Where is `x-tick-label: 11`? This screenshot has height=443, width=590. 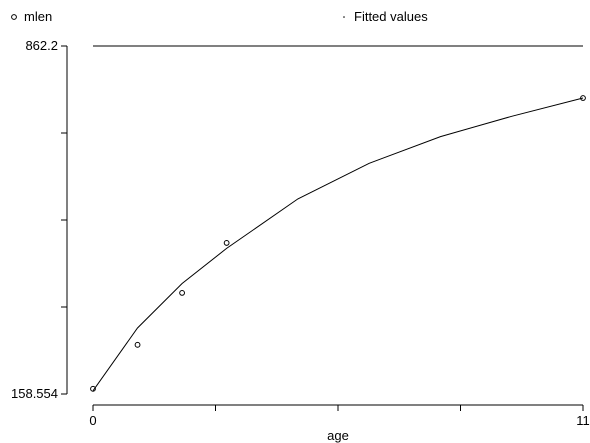 x-tick-label: 11 is located at coordinates (583, 420).